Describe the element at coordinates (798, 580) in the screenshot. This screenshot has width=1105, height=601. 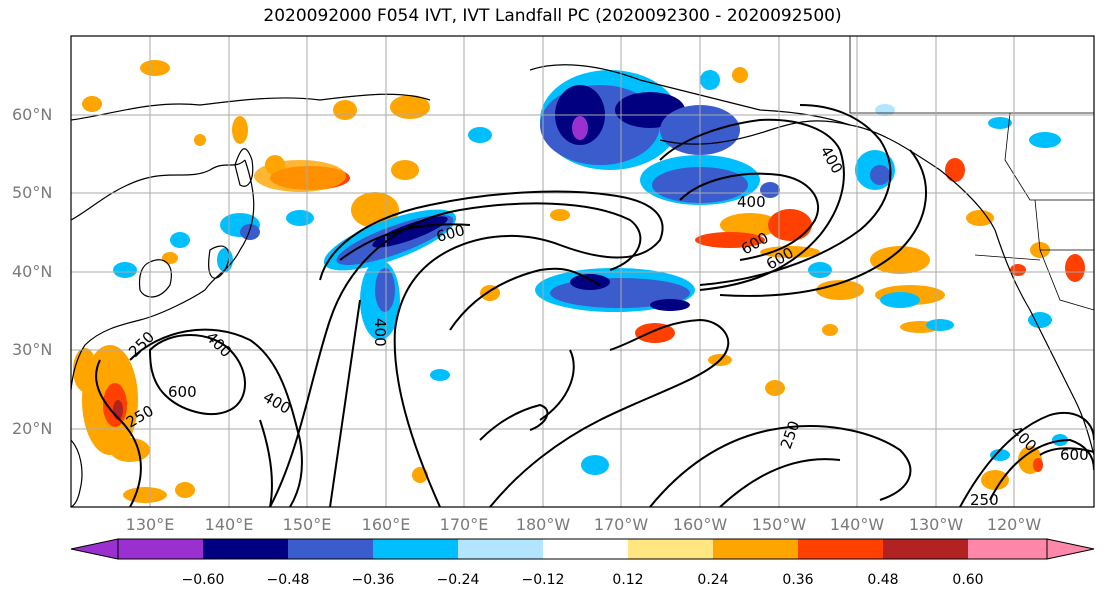
I see `colorbar-tick-label: 0.36` at that location.